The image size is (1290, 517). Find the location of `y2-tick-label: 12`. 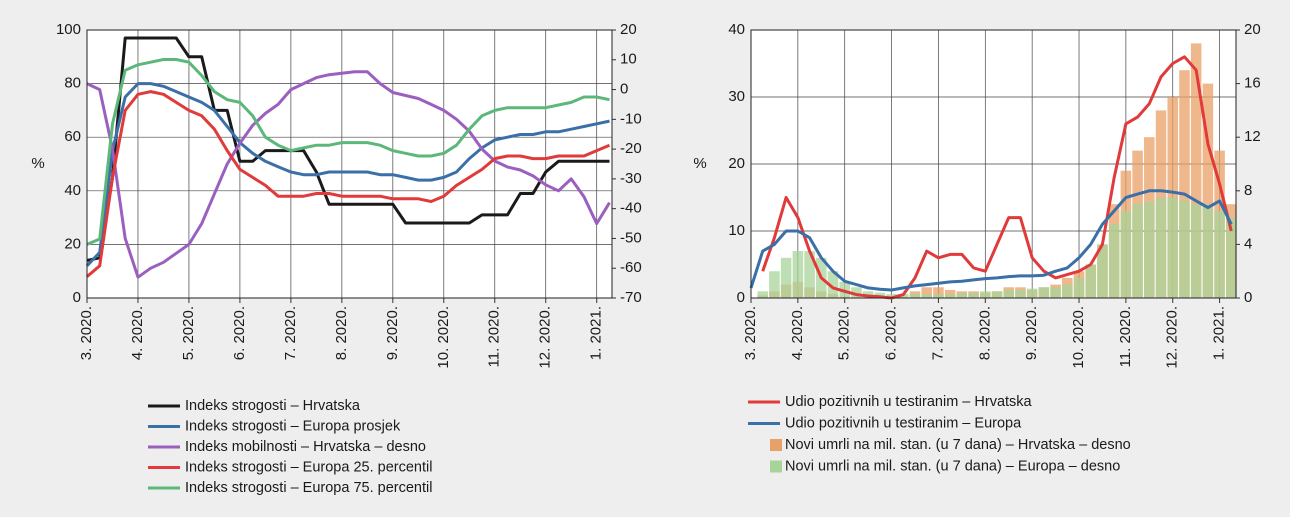

y2-tick-label: 12 is located at coordinates (1252, 136).